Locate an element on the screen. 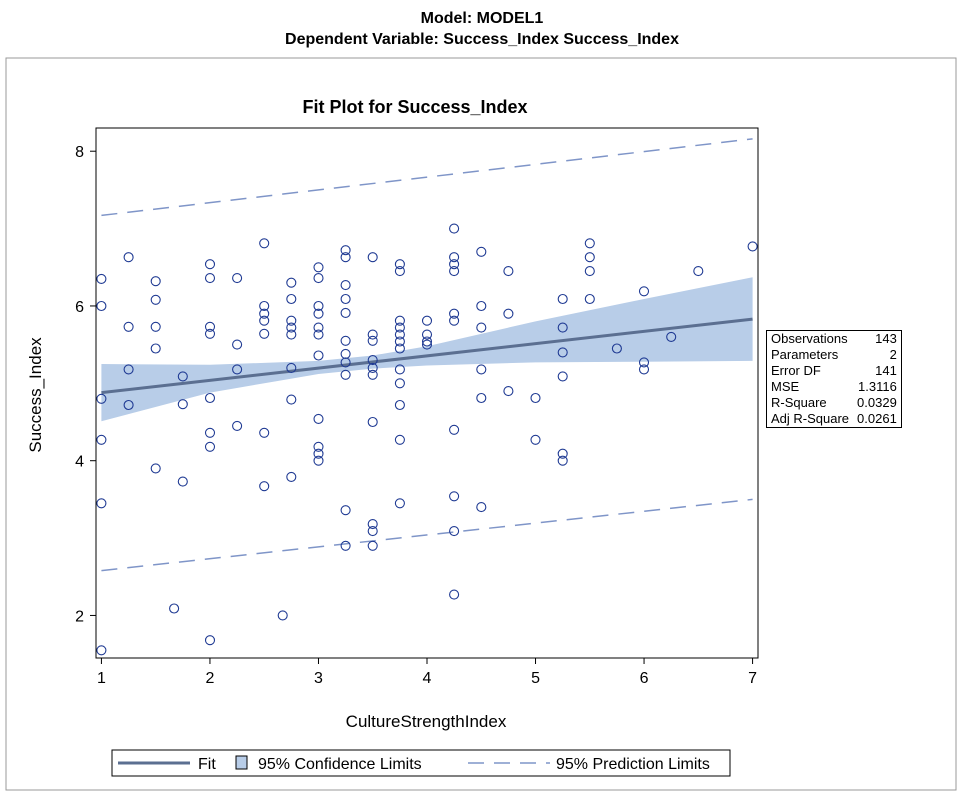 Image resolution: width=964 pixels, height=793 pixels. legend-confidence-label: 95% Confidence Limits is located at coordinates (340, 764).